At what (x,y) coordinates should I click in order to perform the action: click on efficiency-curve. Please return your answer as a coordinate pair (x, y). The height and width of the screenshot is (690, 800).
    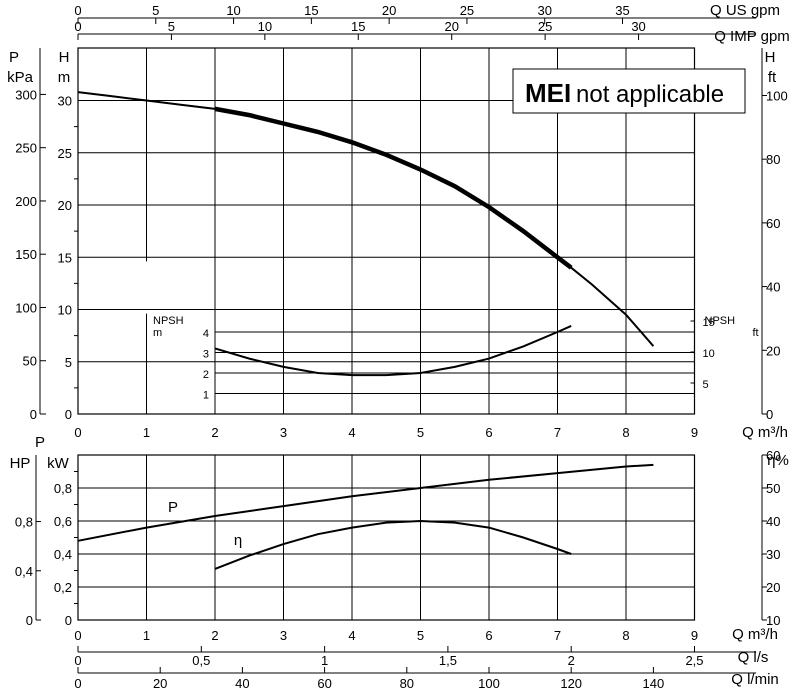
    Looking at the image, I should click on (393, 544).